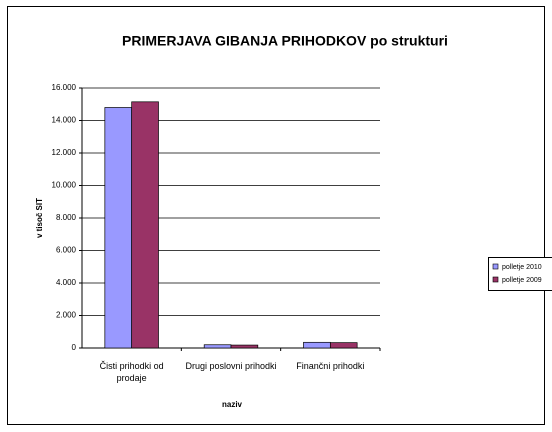 Image resolution: width=552 pixels, height=432 pixels. I want to click on y-tick-label: 0, so click(74, 347).